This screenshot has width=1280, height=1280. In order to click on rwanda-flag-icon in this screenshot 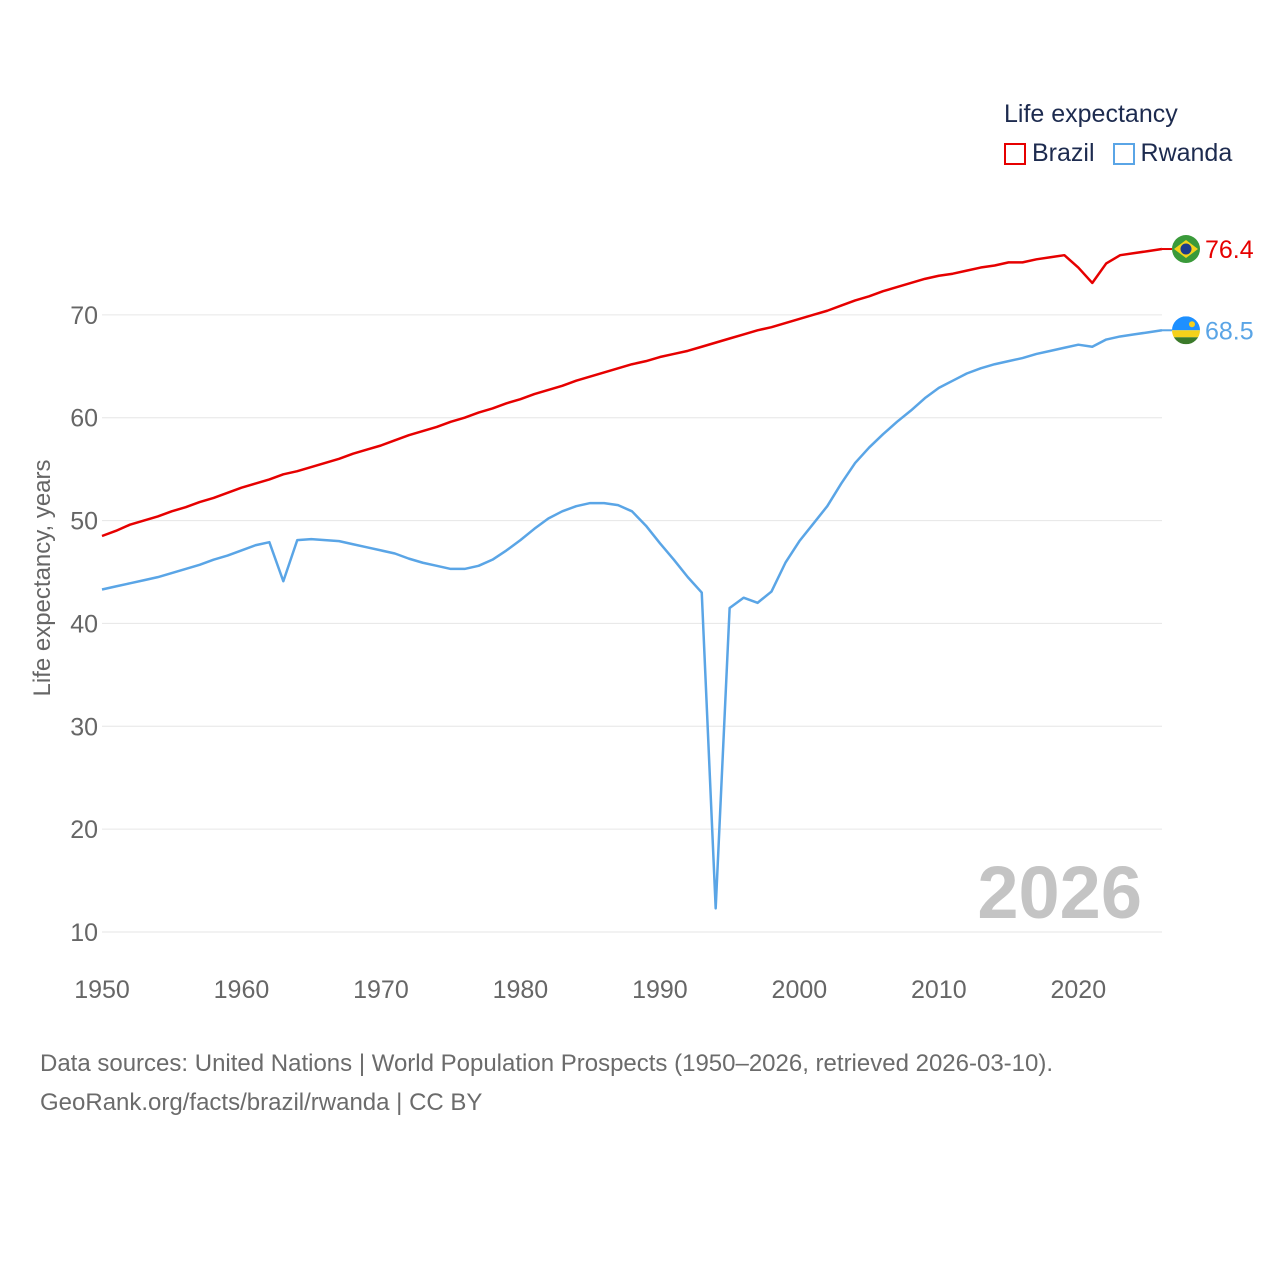, I will do `click(1186, 330)`.